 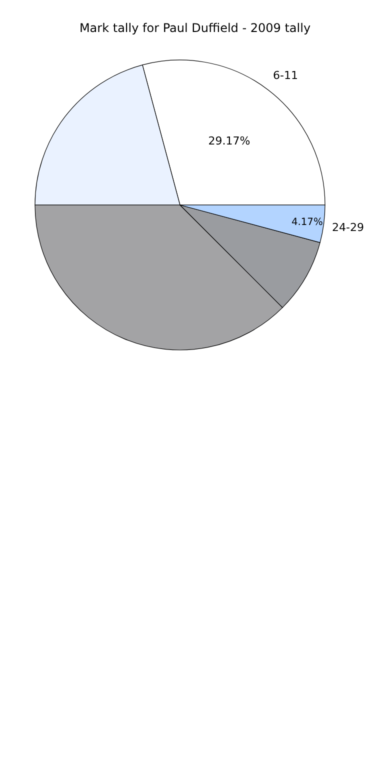 What do you see at coordinates (229, 141) in the screenshot?
I see `data-label: 29.17%` at bounding box center [229, 141].